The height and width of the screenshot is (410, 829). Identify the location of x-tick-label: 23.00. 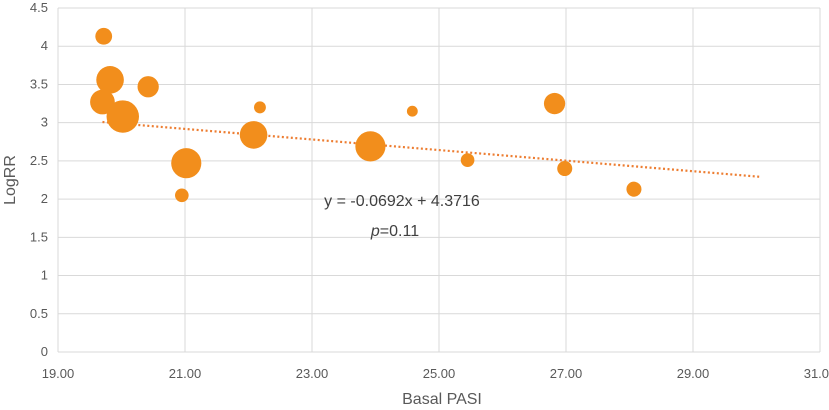
(312, 373).